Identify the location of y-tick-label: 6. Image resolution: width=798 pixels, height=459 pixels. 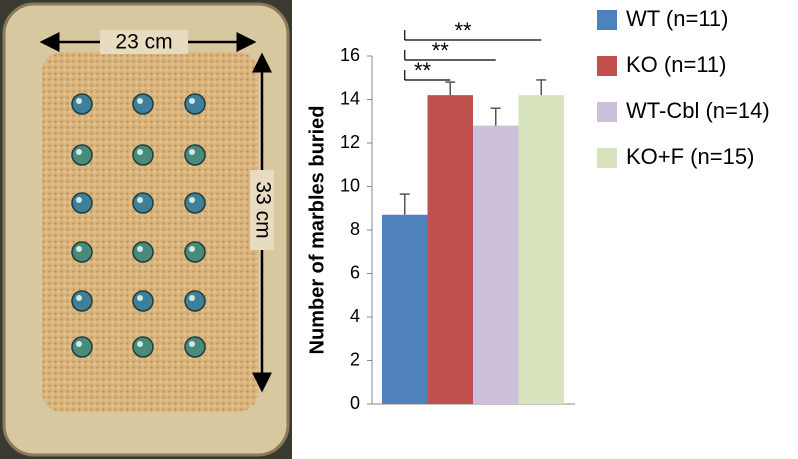
(355, 272).